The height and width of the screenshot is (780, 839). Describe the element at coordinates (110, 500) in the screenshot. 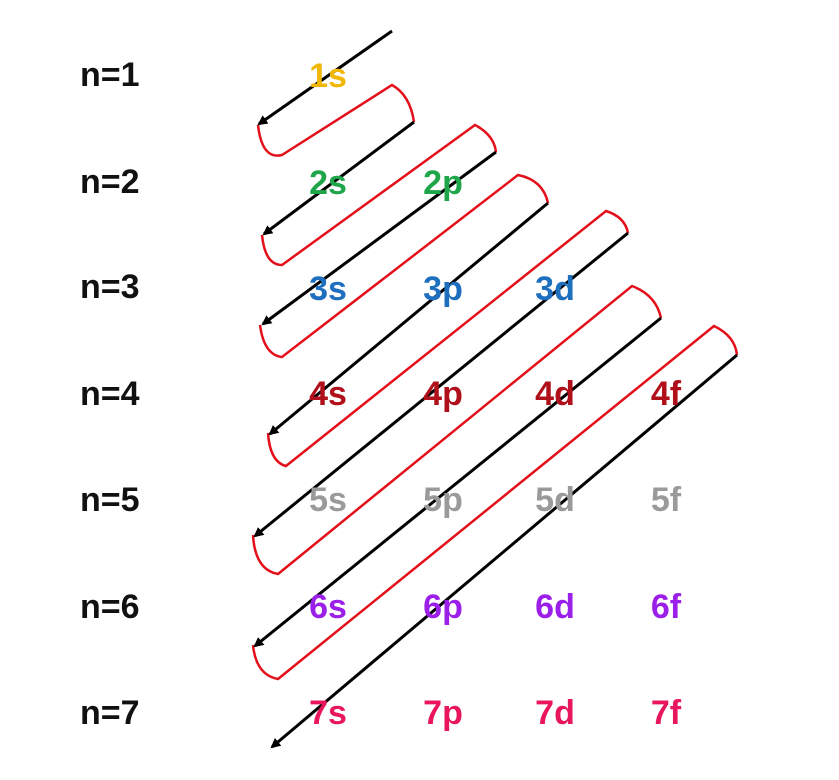

I see `shell-label-n5: n=5` at that location.